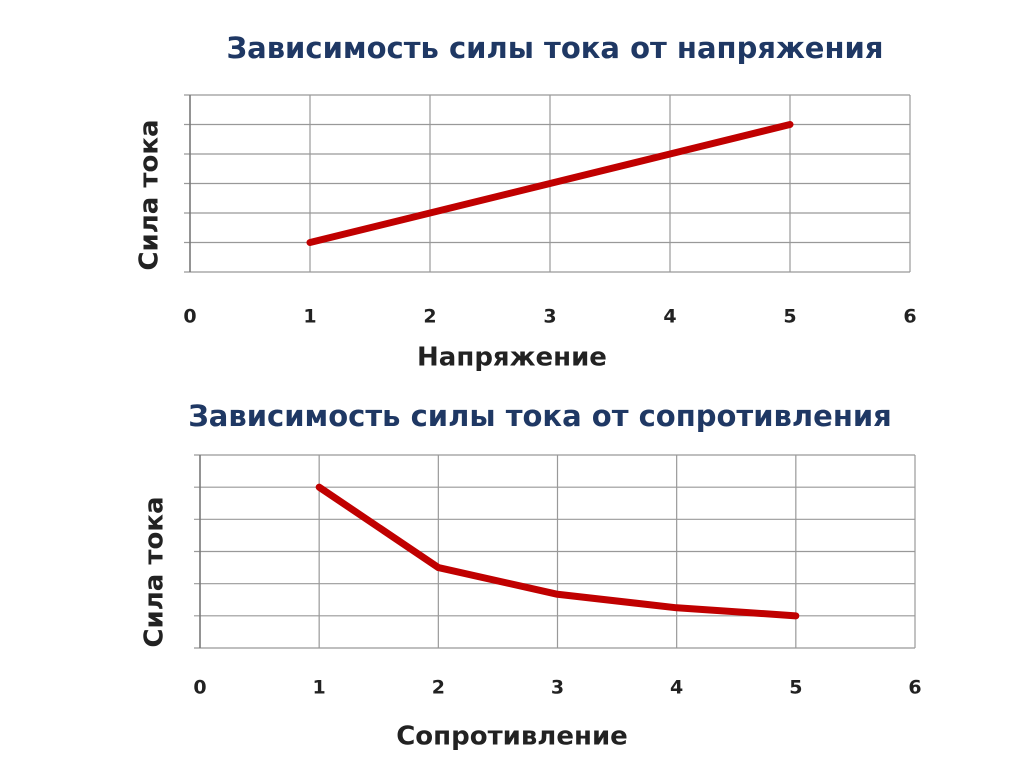 The width and height of the screenshot is (1024, 767). What do you see at coordinates (540, 416) in the screenshot?
I see `chart-title: Зависимость силы тока от сопротивления` at bounding box center [540, 416].